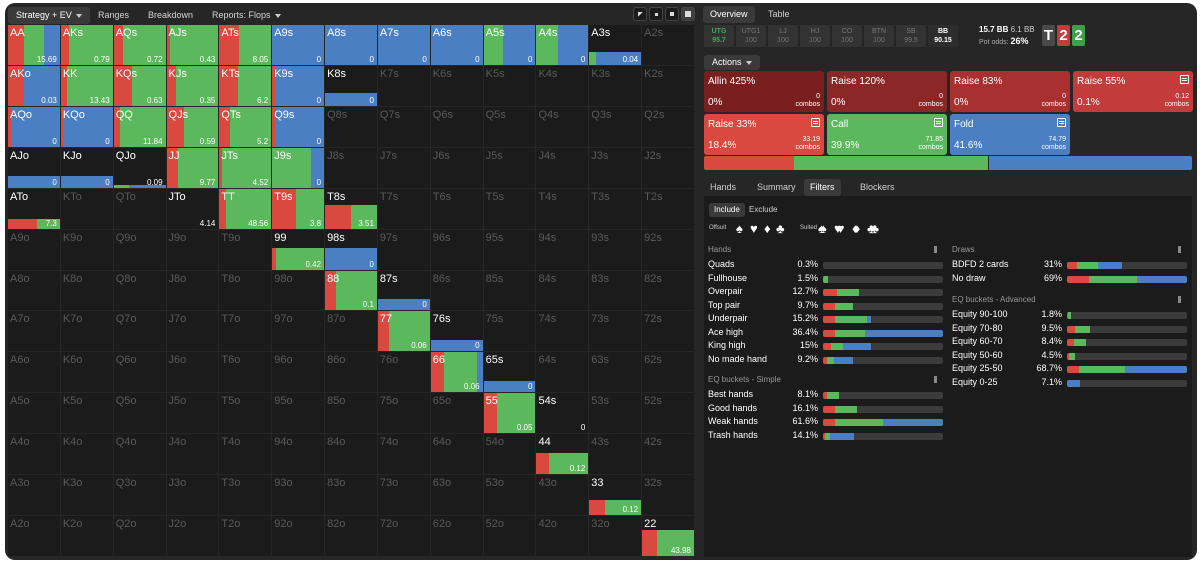 The image size is (1200, 565). What do you see at coordinates (1179, 299) in the screenshot?
I see `eq-advanced-collapse-icon` at bounding box center [1179, 299].